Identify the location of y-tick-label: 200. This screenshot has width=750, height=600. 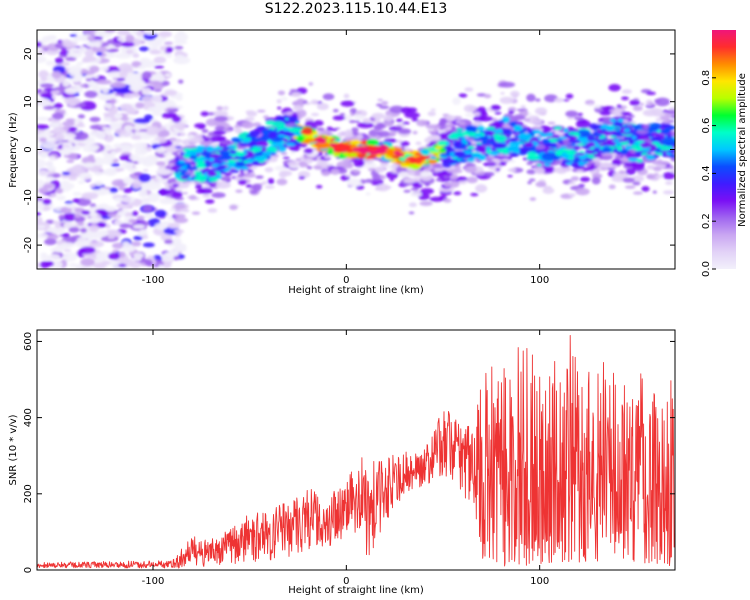
(28, 493).